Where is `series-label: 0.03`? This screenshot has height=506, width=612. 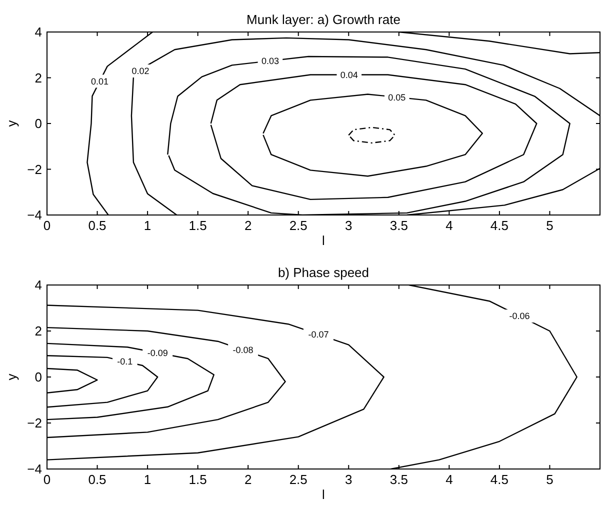 series-label: 0.03 is located at coordinates (270, 61).